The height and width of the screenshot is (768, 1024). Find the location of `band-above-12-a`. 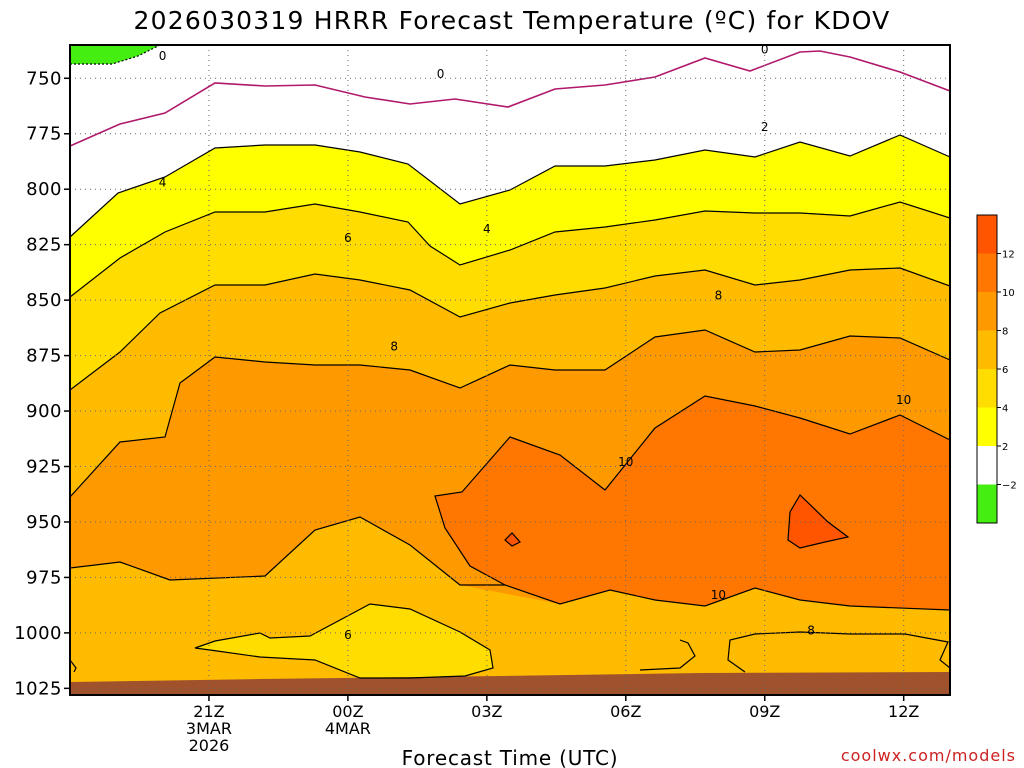

band-above-12-a is located at coordinates (818, 521).